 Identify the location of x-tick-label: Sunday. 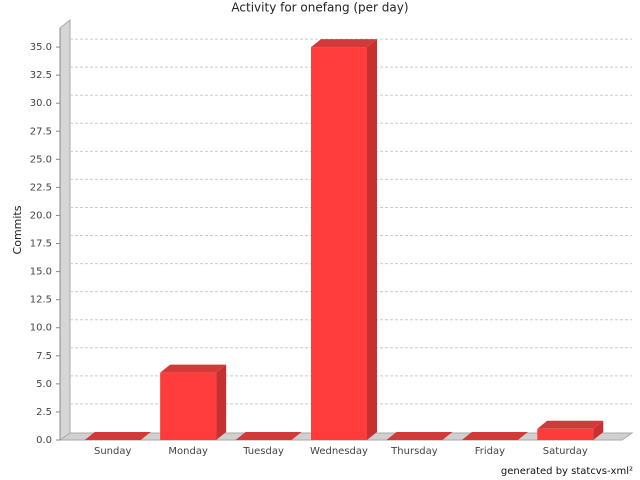
(112, 451).